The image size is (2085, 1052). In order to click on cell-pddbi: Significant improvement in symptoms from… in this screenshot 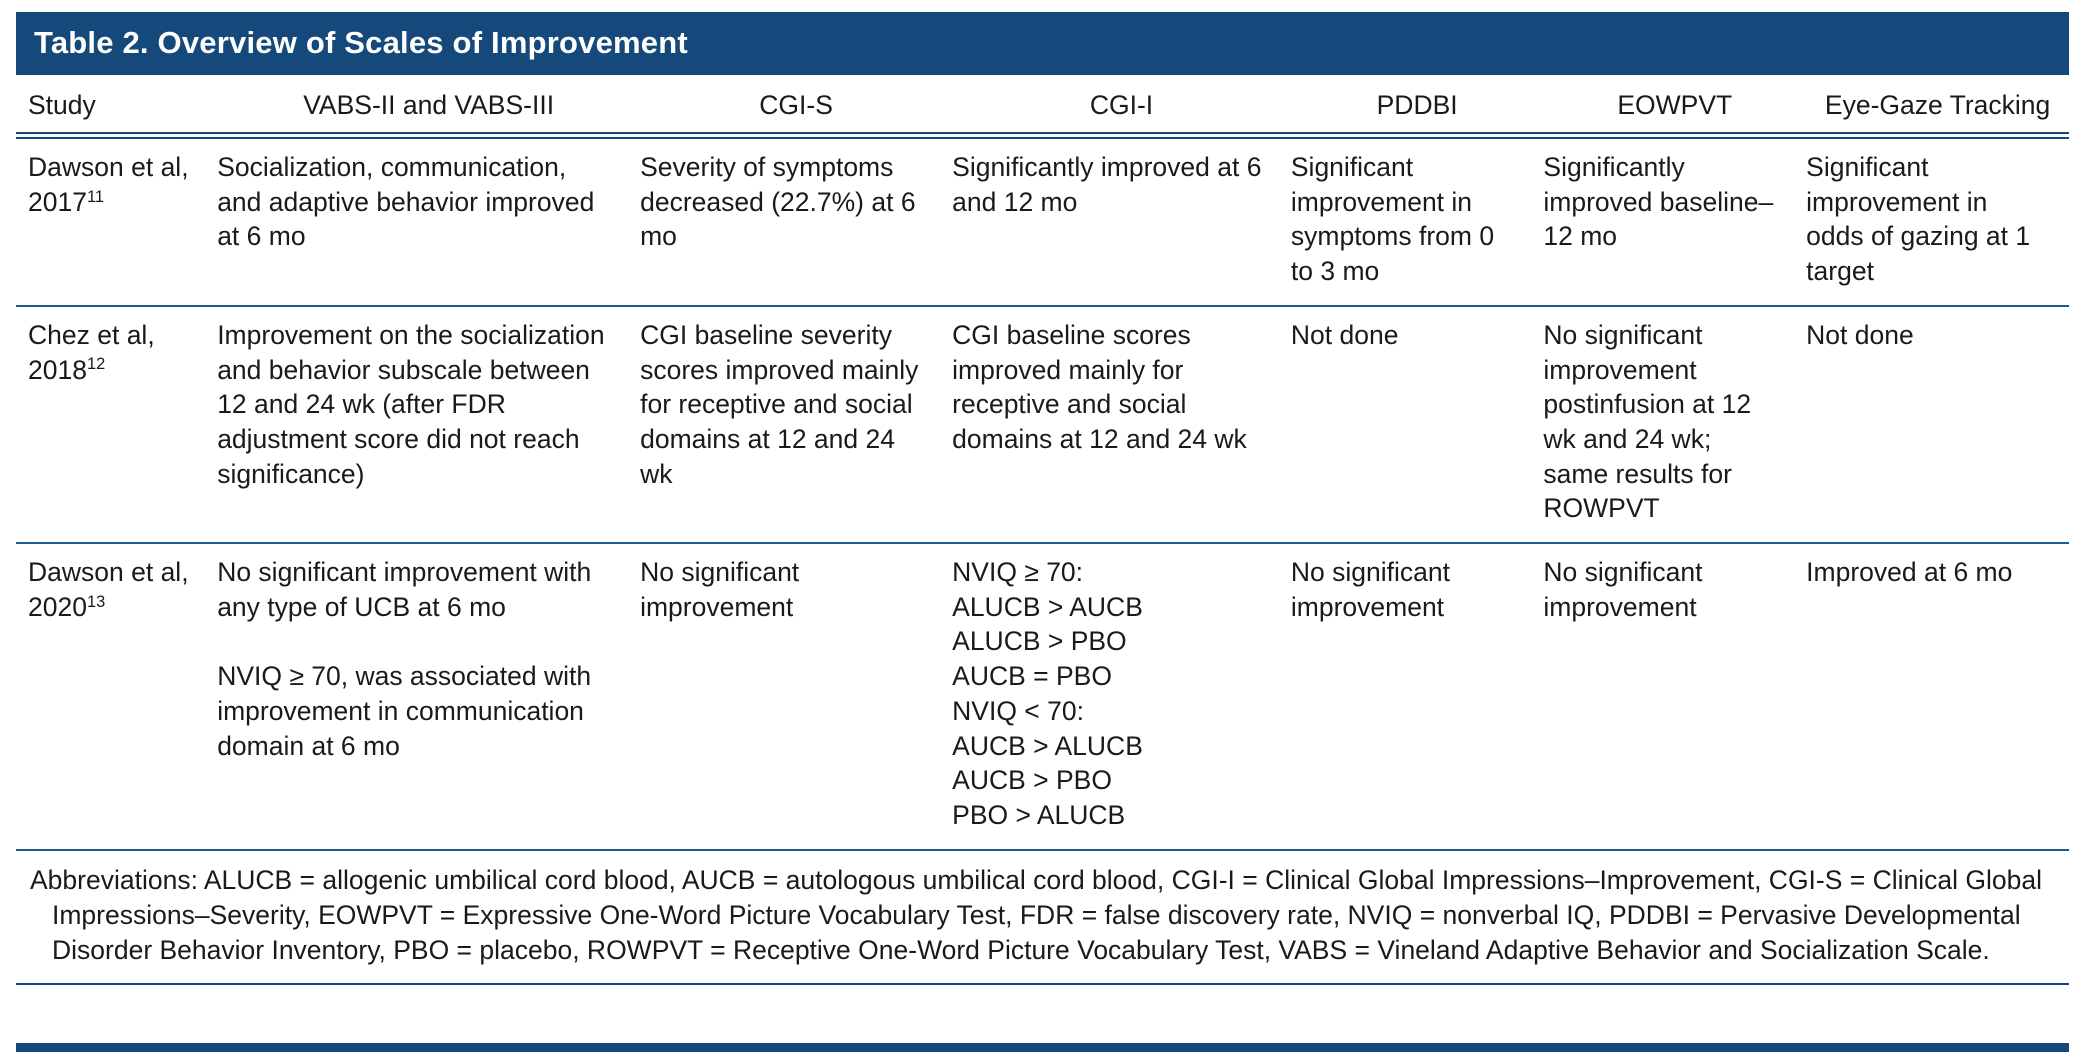, I will do `click(1417, 221)`.